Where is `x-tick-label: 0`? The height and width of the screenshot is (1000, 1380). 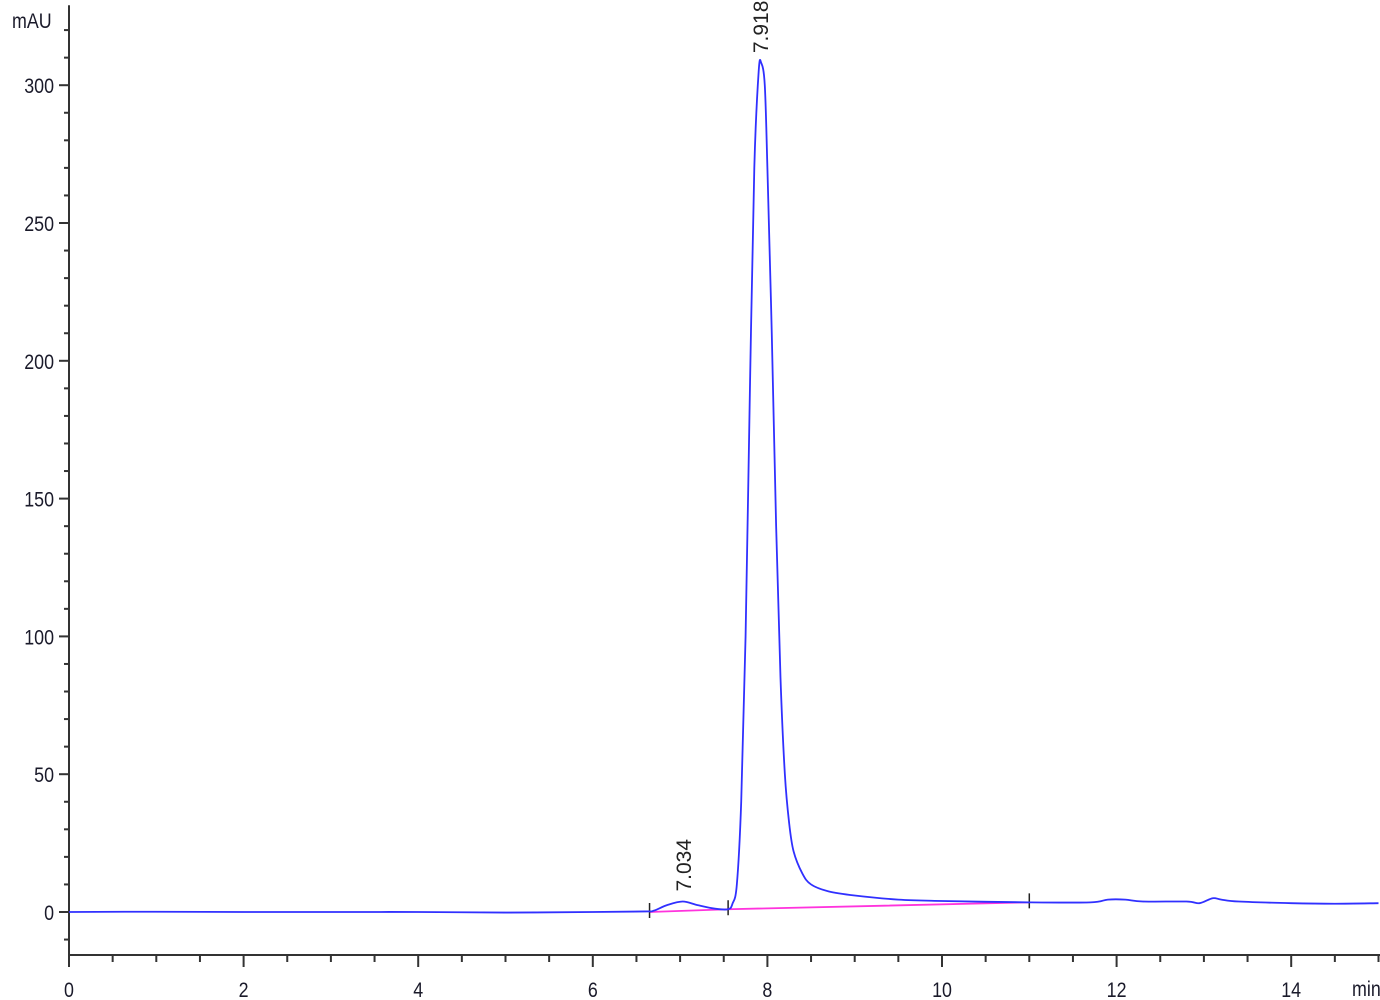
x-tick-label: 0 is located at coordinates (69, 989).